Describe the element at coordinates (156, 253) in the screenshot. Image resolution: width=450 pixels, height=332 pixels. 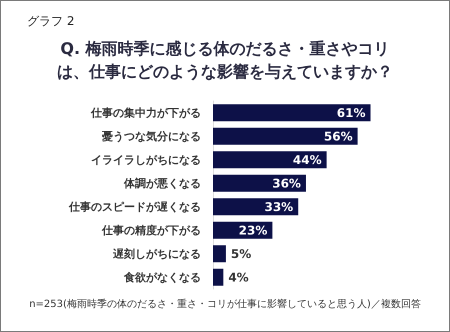
I see `y-tick-label: 遅刻しがちになる` at that location.